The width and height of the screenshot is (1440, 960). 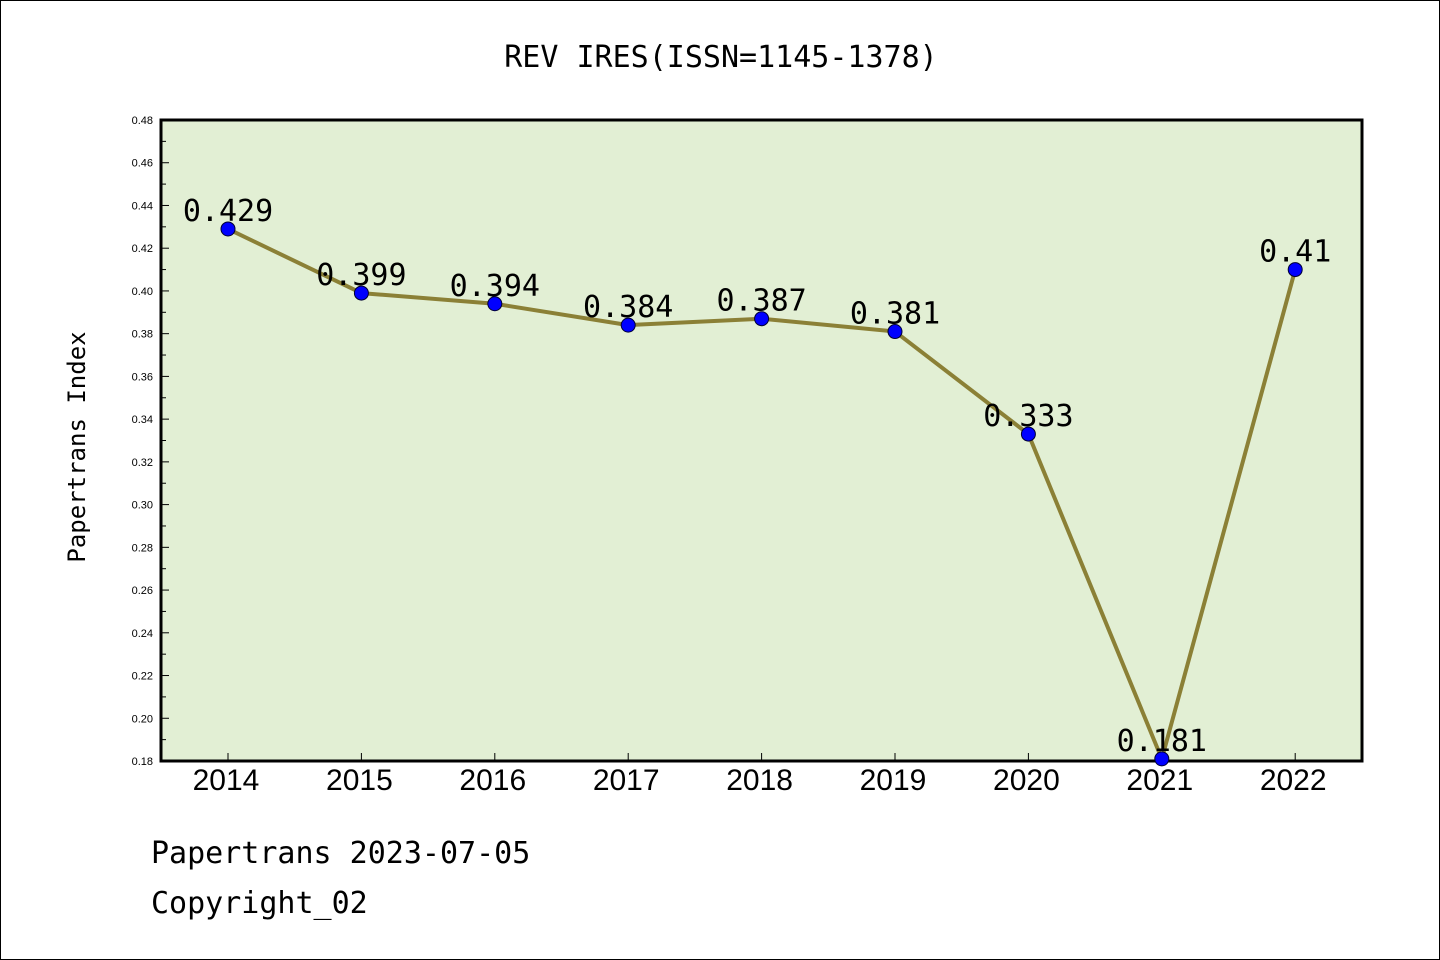 What do you see at coordinates (895, 314) in the screenshot?
I see `data-label: 0.381` at bounding box center [895, 314].